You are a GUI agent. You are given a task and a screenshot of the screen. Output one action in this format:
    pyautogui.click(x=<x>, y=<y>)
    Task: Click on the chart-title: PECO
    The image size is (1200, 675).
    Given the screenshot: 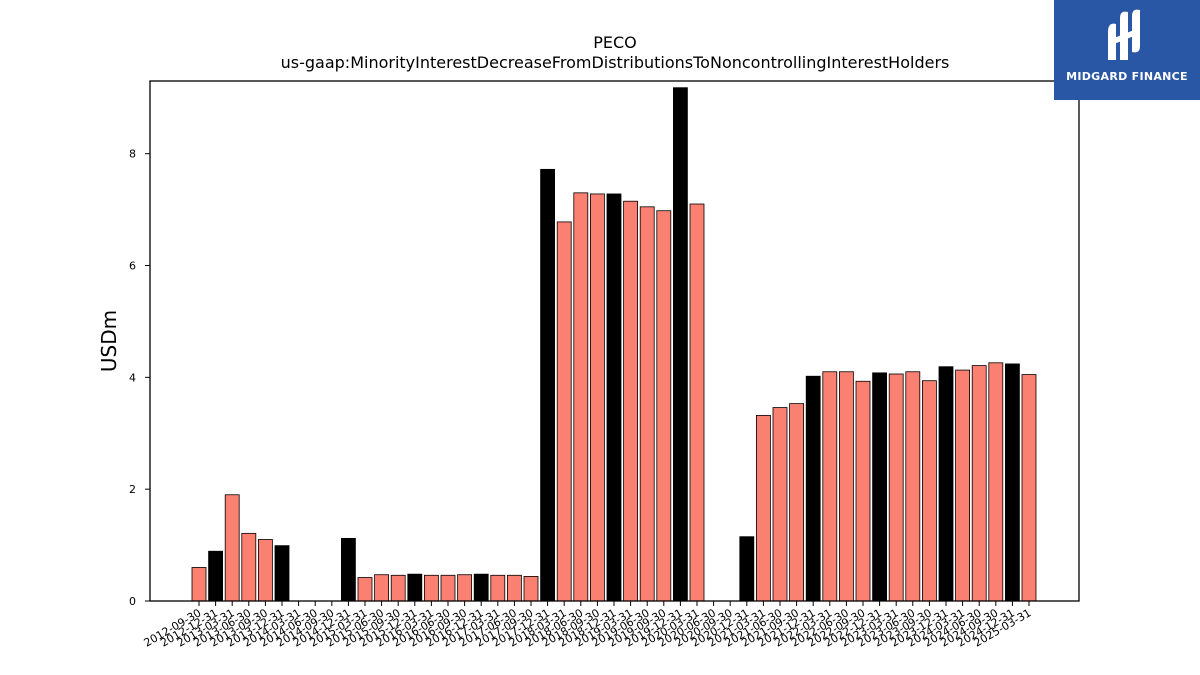 What is the action you would take?
    pyautogui.click(x=615, y=42)
    